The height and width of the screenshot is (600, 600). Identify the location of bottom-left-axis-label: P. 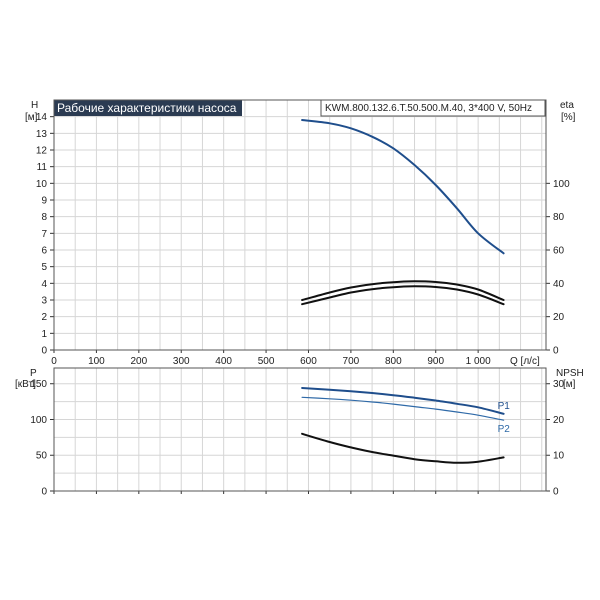
(33, 373).